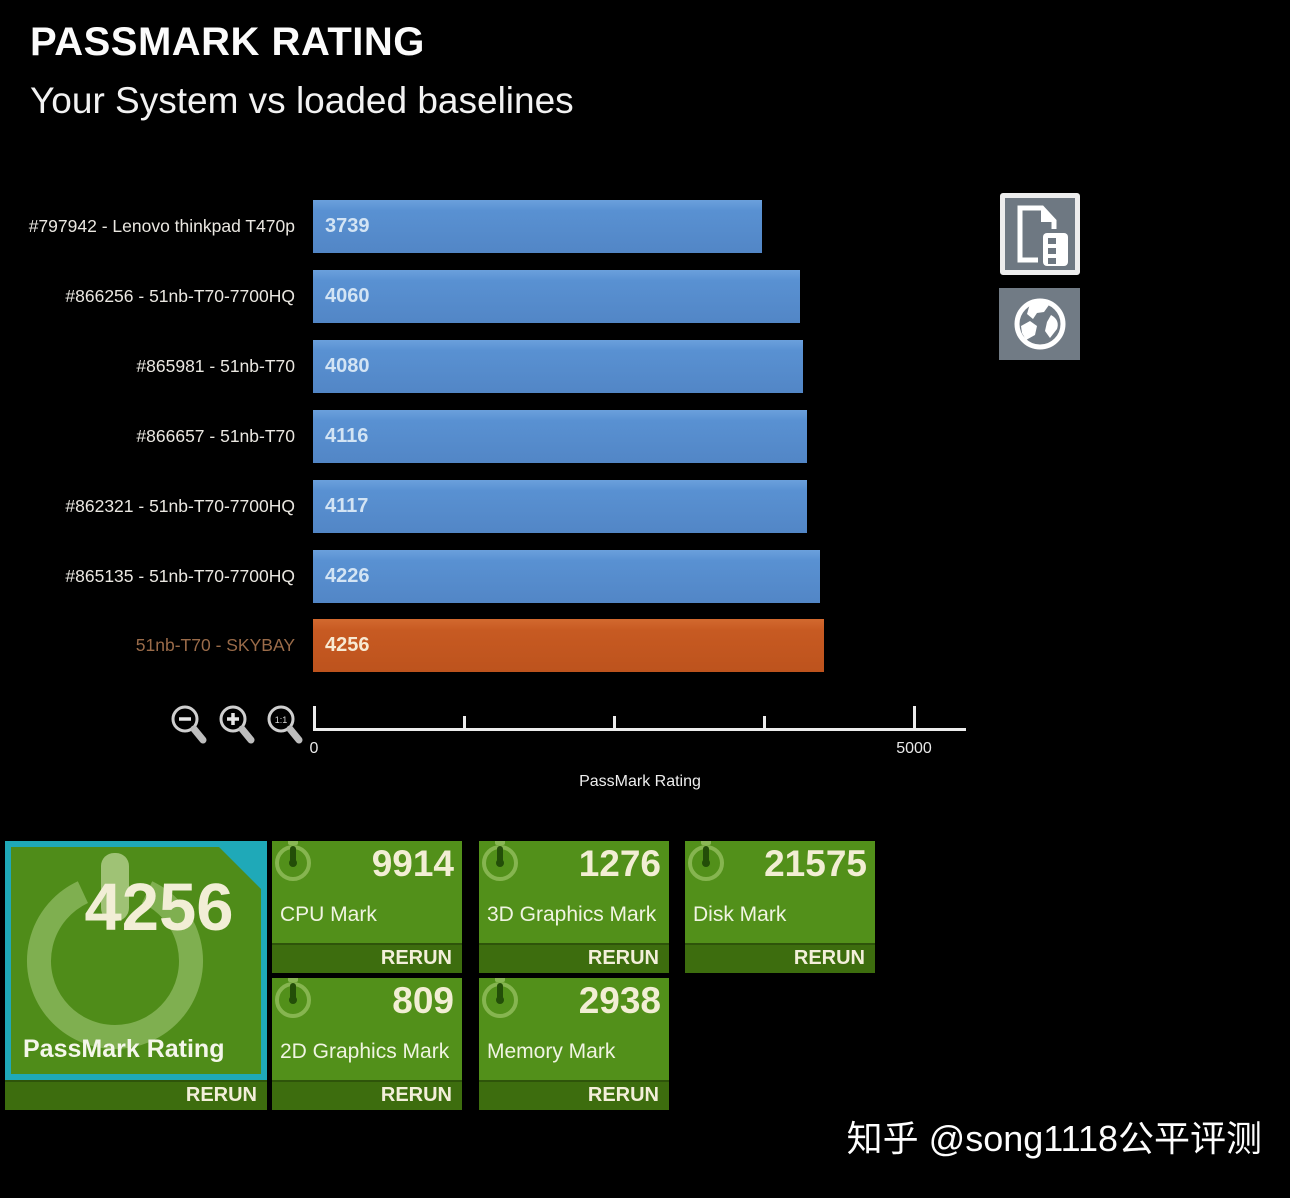 This screenshot has height=1198, width=1290. I want to click on baseline-report-button, so click(1040, 234).